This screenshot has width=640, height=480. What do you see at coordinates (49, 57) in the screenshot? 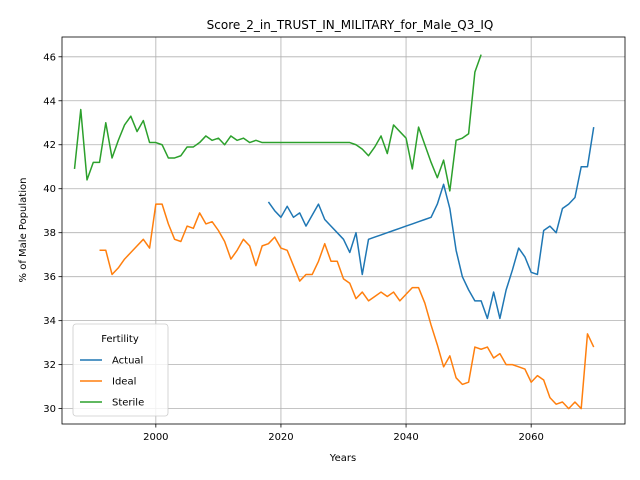
I see `y-tick-label: 46` at bounding box center [49, 57].